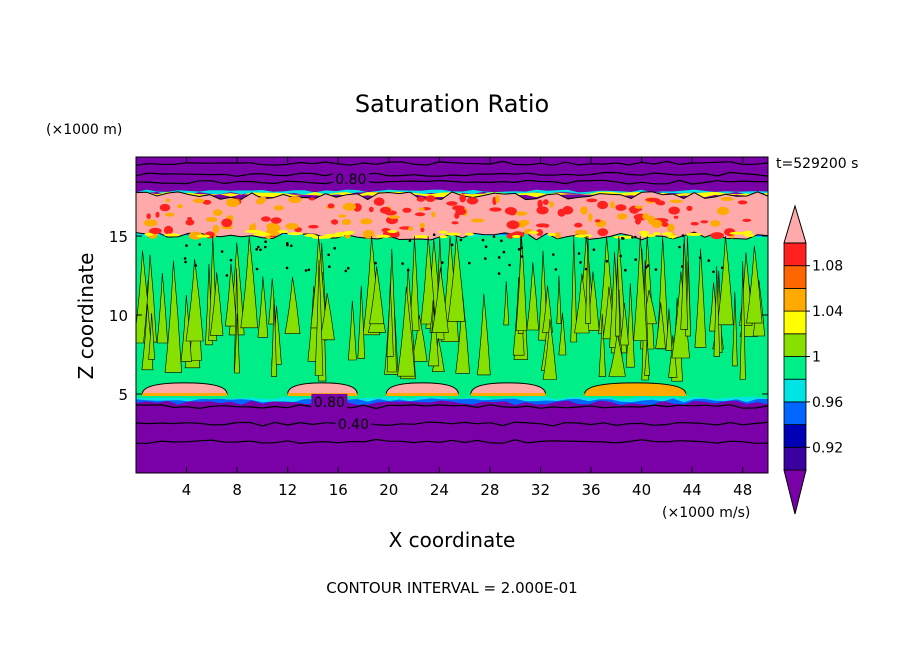  Describe the element at coordinates (827, 448) in the screenshot. I see `colorbar-label: 0.92` at that location.